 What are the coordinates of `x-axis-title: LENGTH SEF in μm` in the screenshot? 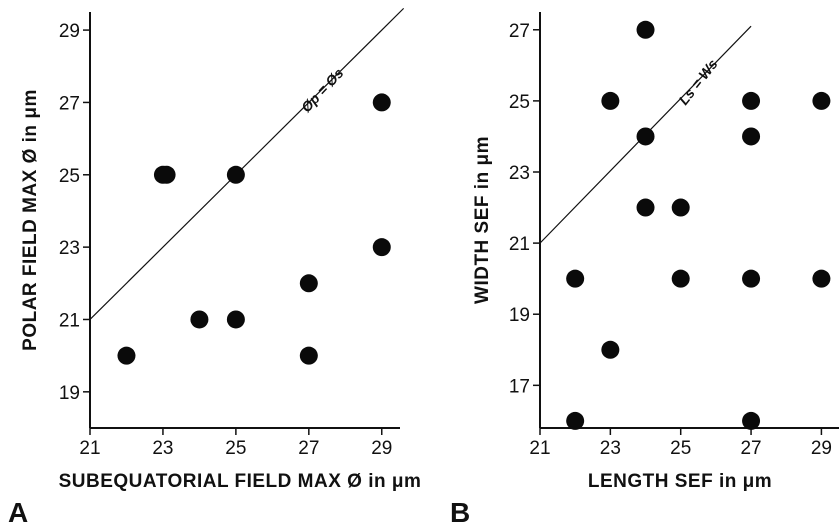 It's located at (680, 481).